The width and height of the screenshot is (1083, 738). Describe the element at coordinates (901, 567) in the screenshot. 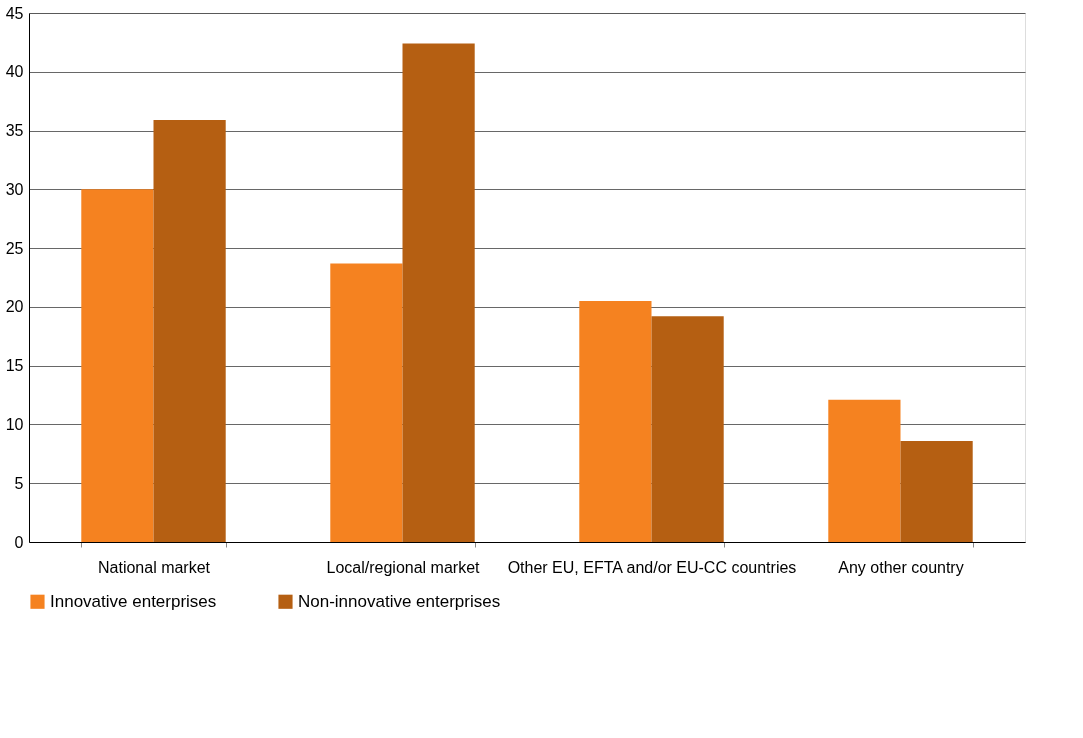

I see `x-tick-label: Any other country` at that location.